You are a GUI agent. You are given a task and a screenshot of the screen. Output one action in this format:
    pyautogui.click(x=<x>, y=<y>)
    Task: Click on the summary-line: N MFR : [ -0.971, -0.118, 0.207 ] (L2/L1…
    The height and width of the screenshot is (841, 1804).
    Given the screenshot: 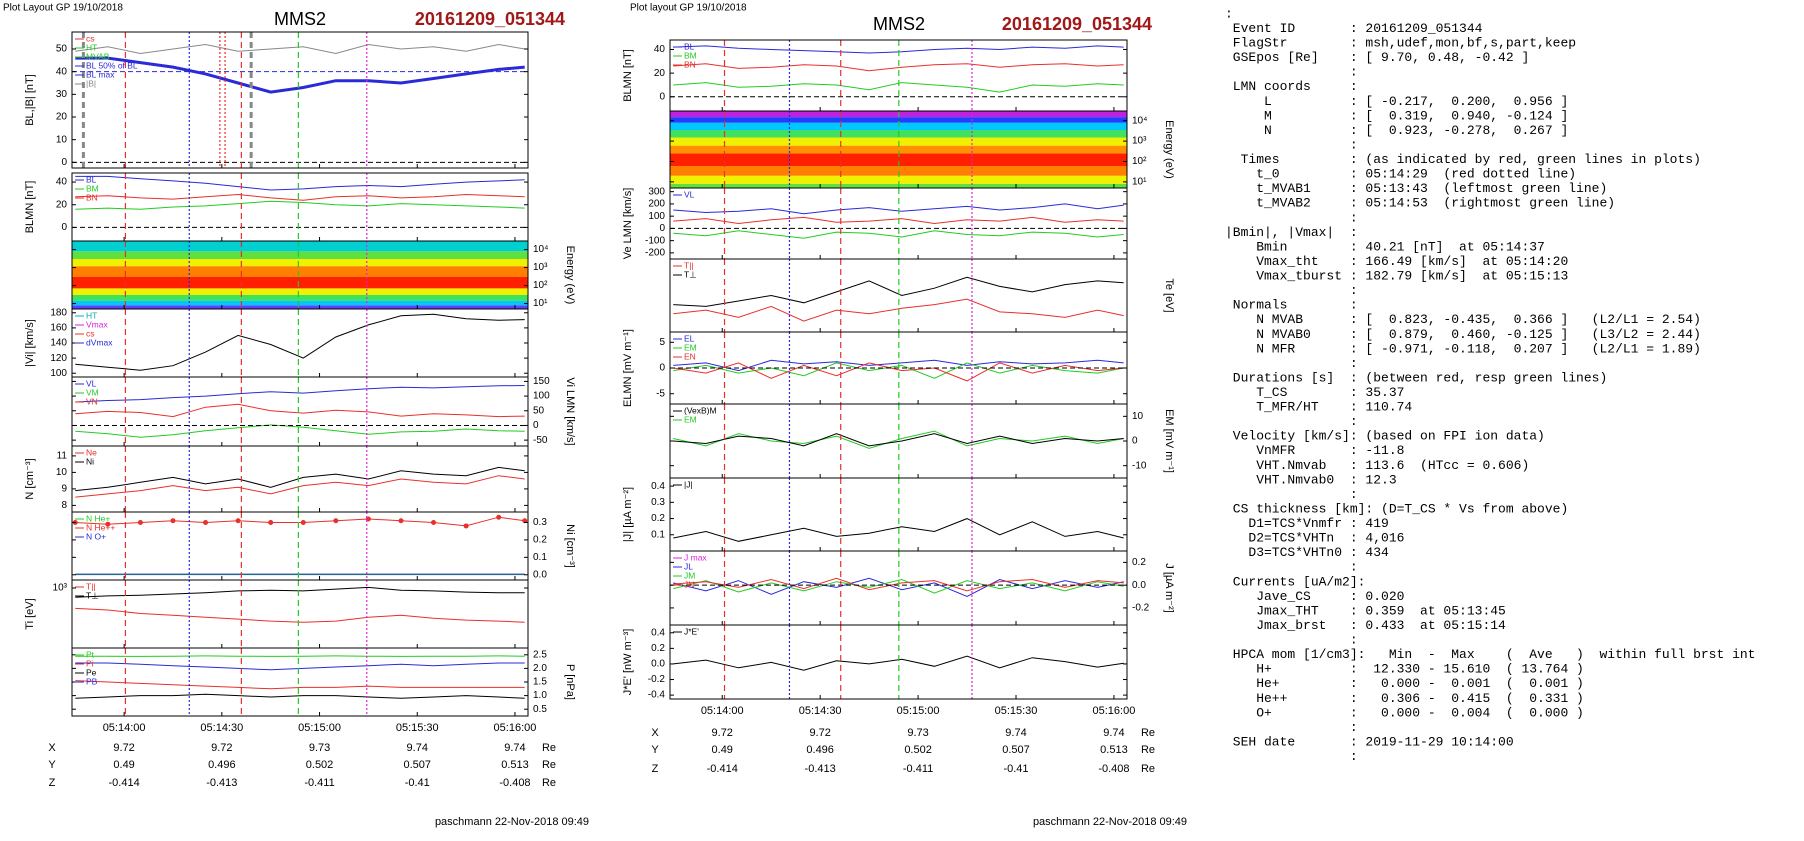 What is the action you would take?
    pyautogui.click(x=1463, y=348)
    